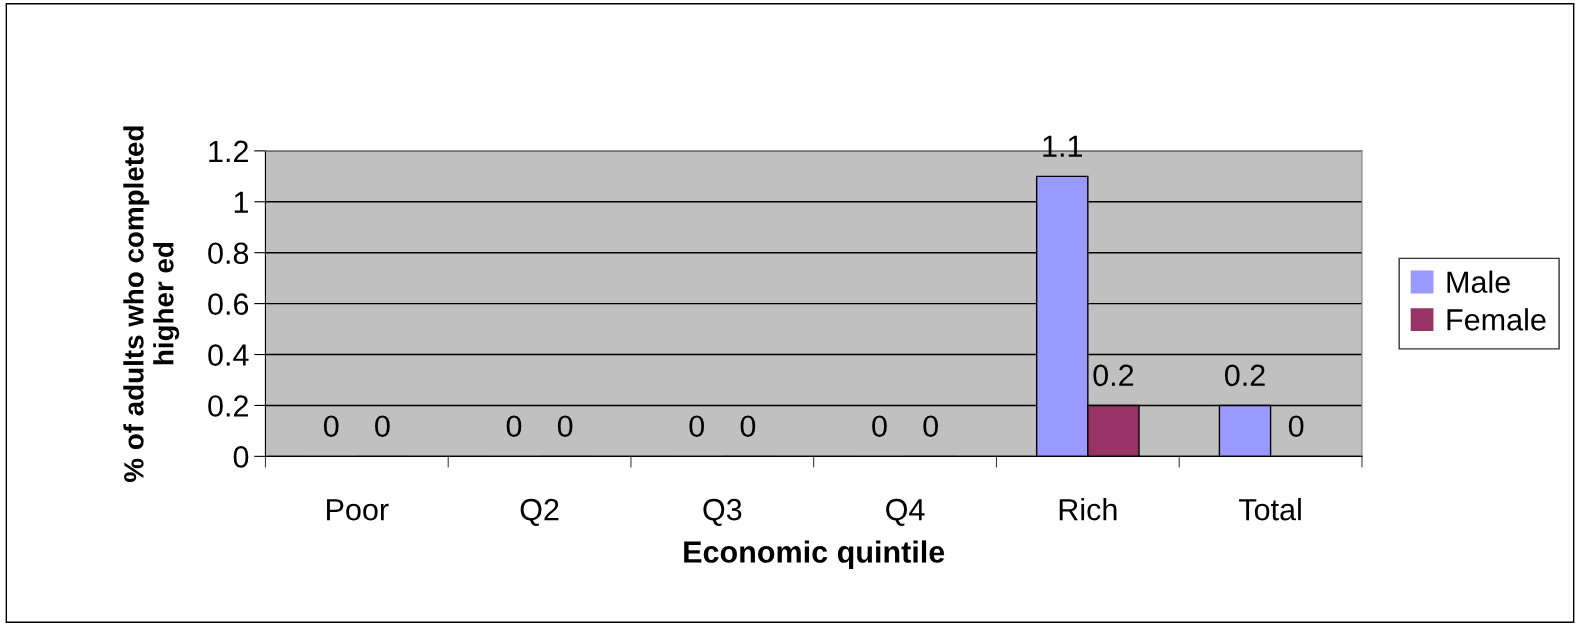  What do you see at coordinates (1088, 509) in the screenshot?
I see `x-tick-label: Rich` at bounding box center [1088, 509].